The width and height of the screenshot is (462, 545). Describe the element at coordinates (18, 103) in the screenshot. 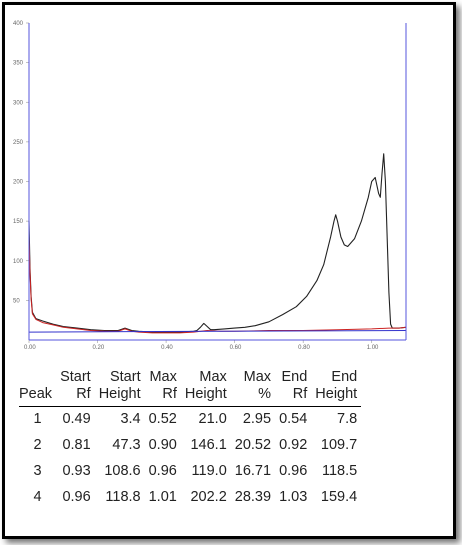

I see `y-tick-label: 300` at that location.